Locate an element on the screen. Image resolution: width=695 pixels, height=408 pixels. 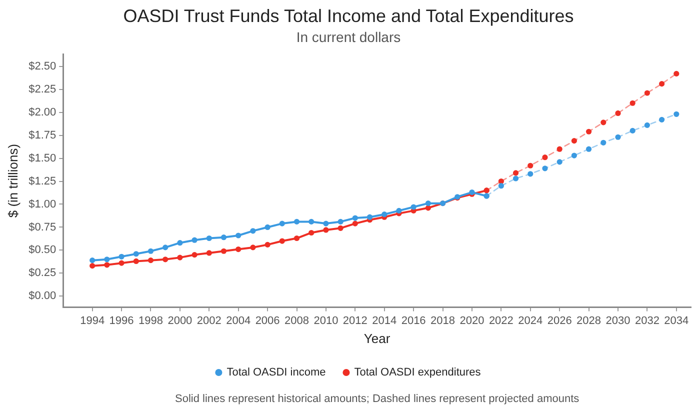
x-tick-label: 2034 is located at coordinates (676, 320).